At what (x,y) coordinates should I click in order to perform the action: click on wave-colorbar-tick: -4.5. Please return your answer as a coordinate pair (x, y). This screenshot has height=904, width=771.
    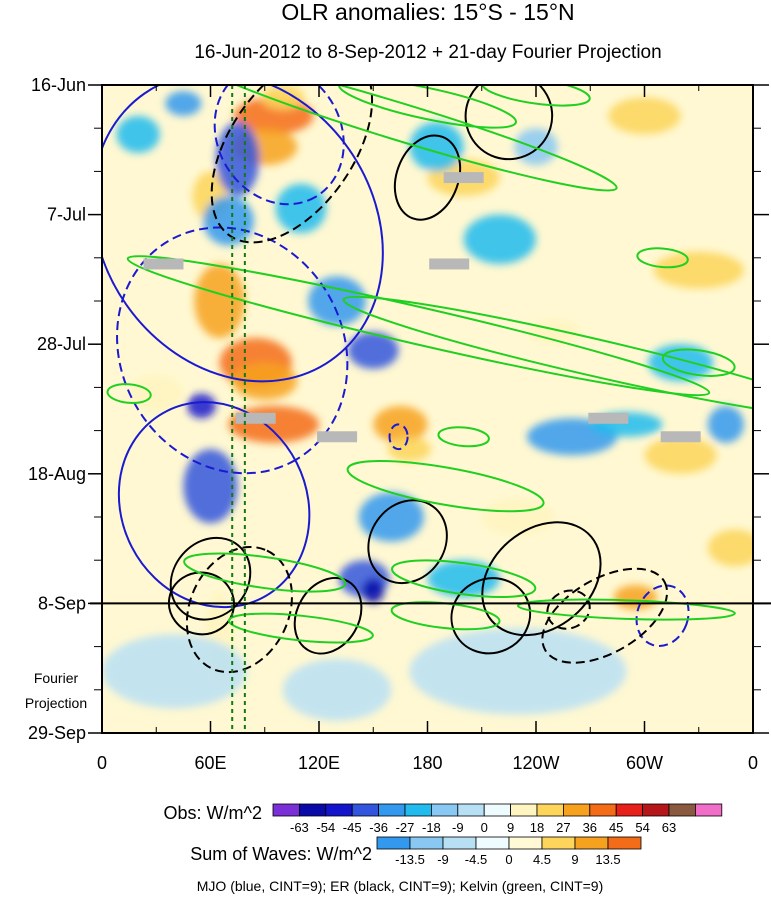
    Looking at the image, I should click on (476, 859).